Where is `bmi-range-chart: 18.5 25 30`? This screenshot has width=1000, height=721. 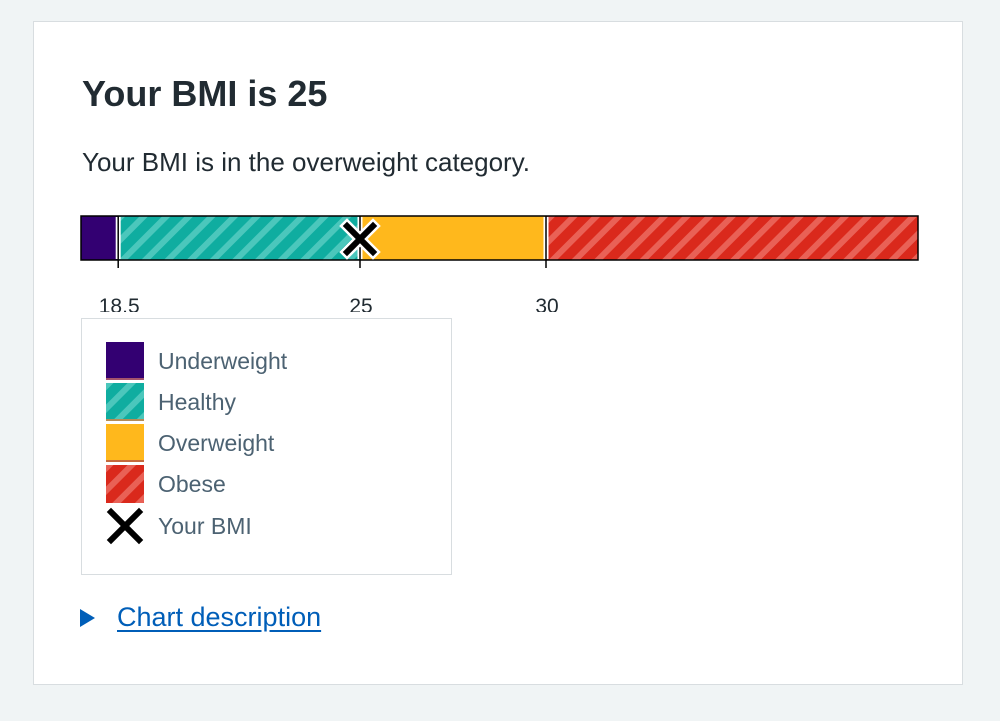 bmi-range-chart: 18.5 25 30 is located at coordinates (499, 263).